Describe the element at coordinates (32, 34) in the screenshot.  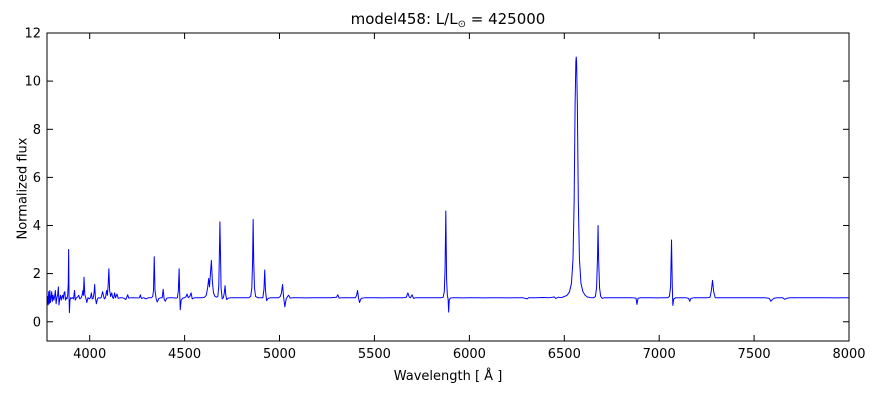
I see `y-tick-label: 12` at that location.